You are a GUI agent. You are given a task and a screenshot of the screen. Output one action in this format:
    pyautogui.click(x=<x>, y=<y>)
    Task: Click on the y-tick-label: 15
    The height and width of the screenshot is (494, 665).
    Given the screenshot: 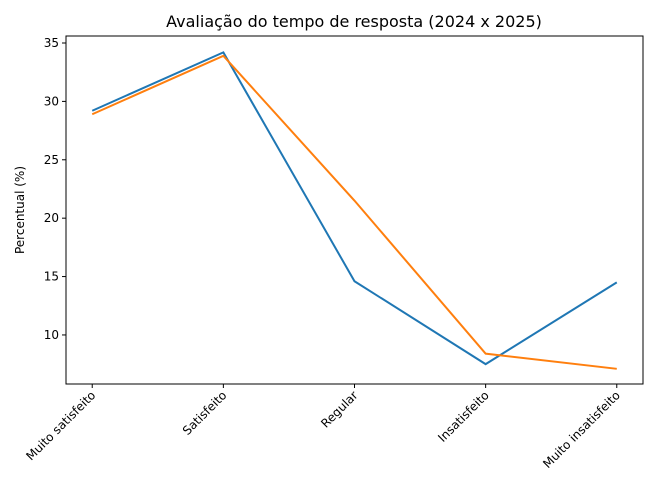 What is the action you would take?
    pyautogui.click(x=51, y=277)
    